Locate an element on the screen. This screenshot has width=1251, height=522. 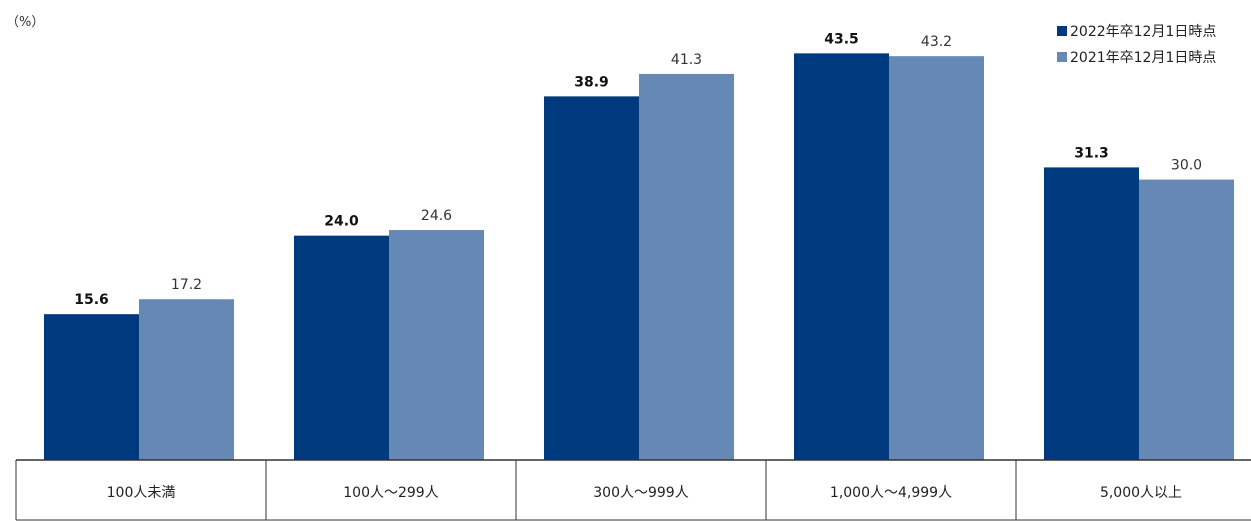
value-label-2021-2: 41.3 is located at coordinates (686, 60).